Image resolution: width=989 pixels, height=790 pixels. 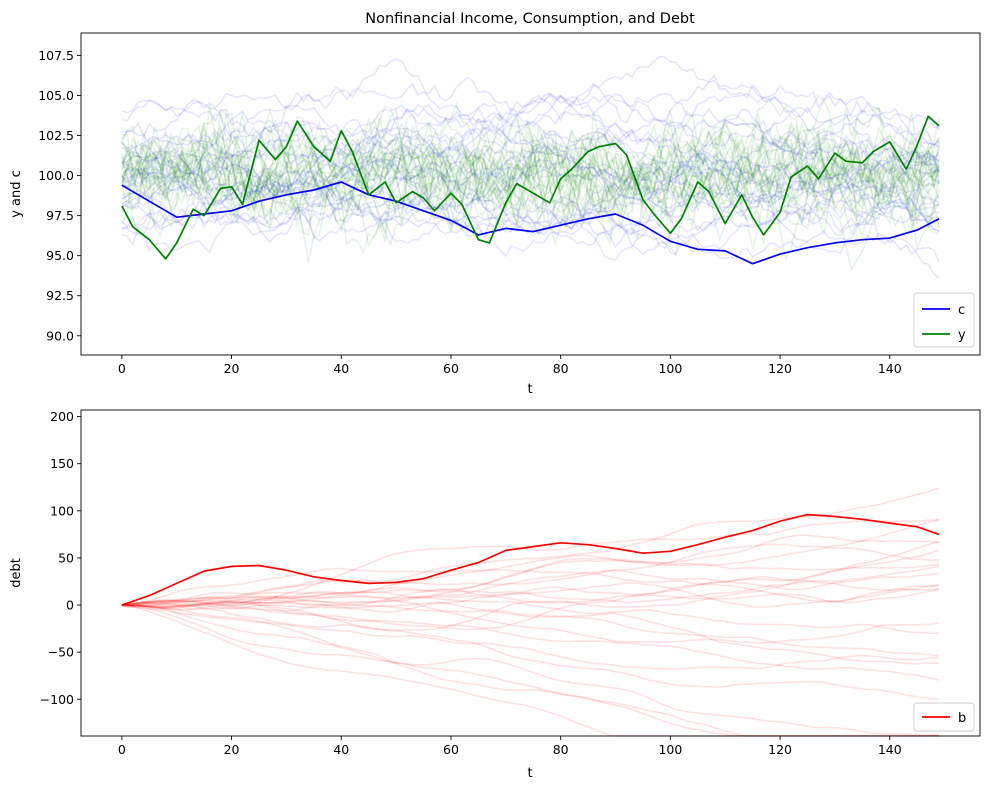 What do you see at coordinates (62, 463) in the screenshot?
I see `y-tick-label: 150` at bounding box center [62, 463].